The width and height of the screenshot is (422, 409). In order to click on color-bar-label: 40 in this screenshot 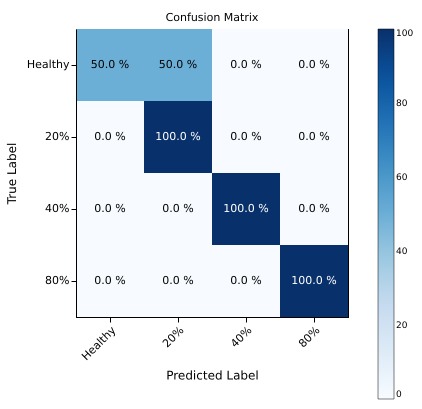, I will do `click(402, 252)`.